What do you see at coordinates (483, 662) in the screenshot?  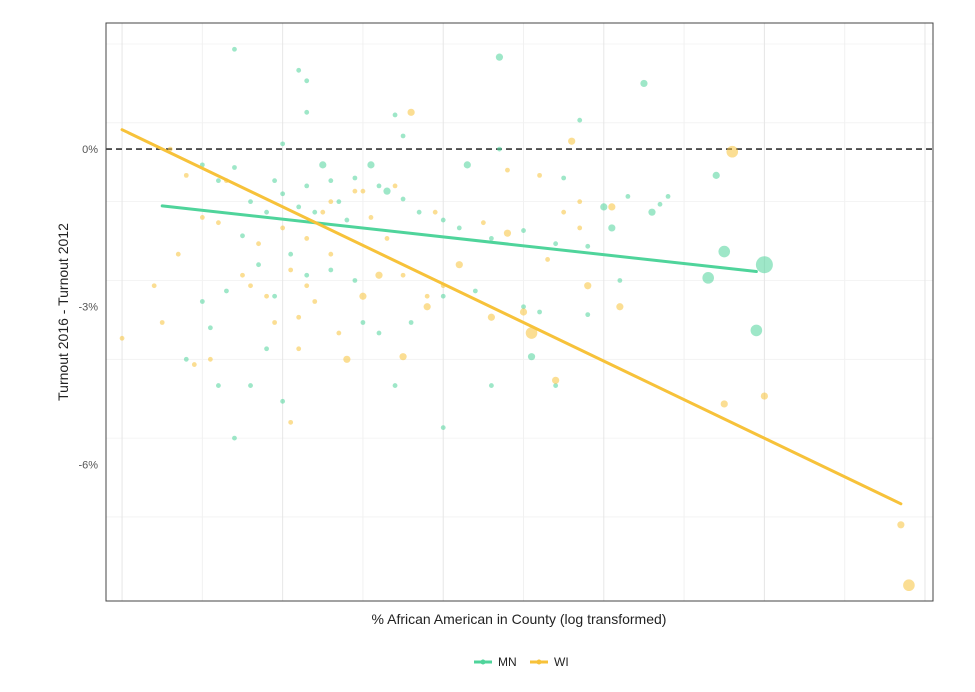 I see `legend-key-dot-mn` at bounding box center [483, 662].